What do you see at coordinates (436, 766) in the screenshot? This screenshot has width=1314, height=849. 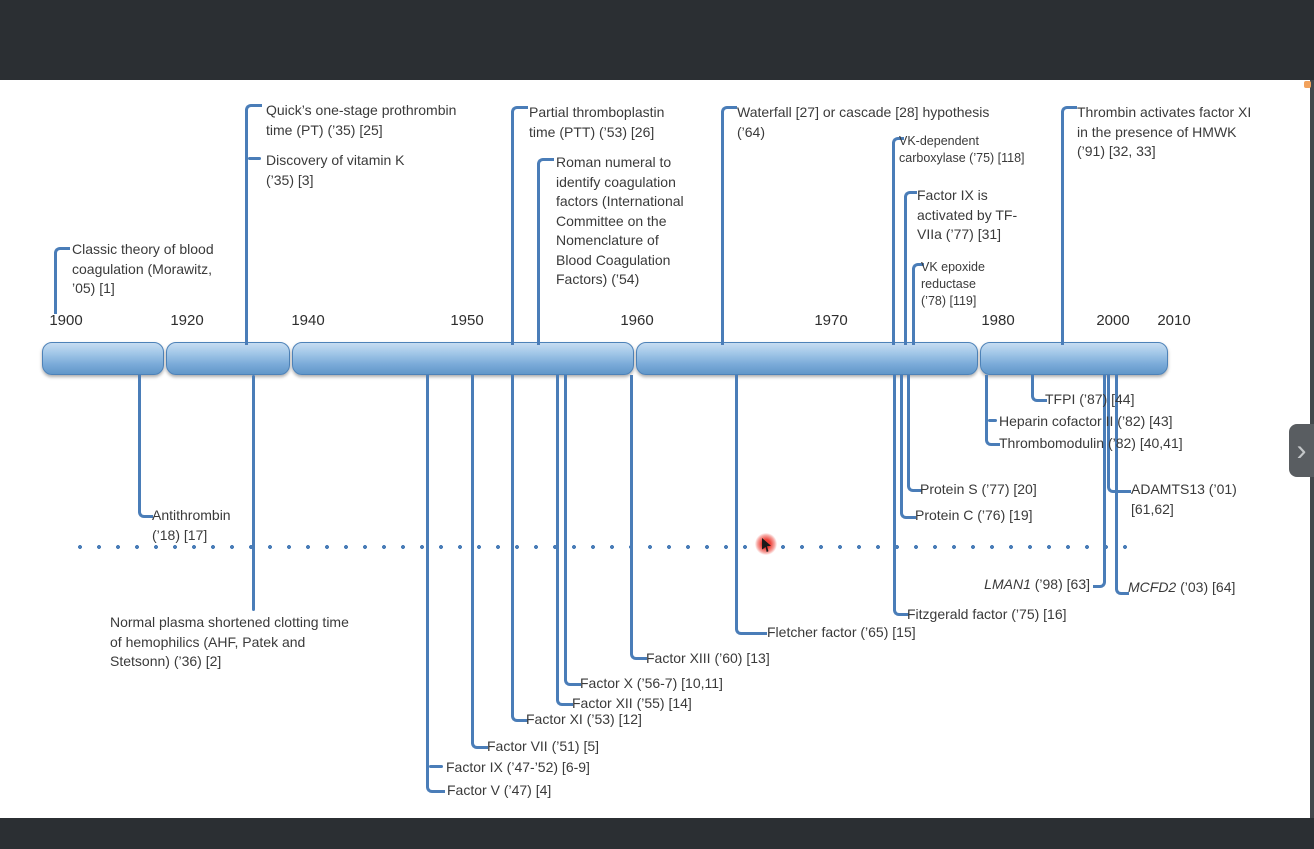 I see `connector-factor-ix` at bounding box center [436, 766].